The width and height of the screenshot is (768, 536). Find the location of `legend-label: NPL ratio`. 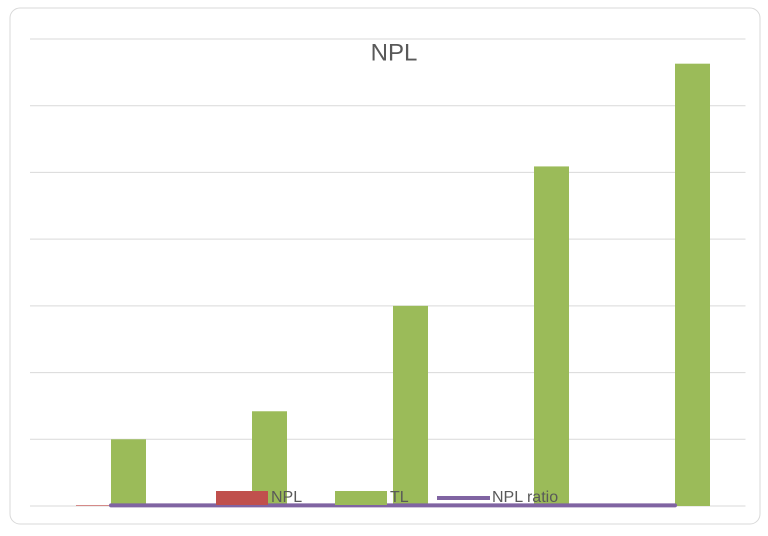

legend-label: NPL ratio is located at coordinates (525, 497).